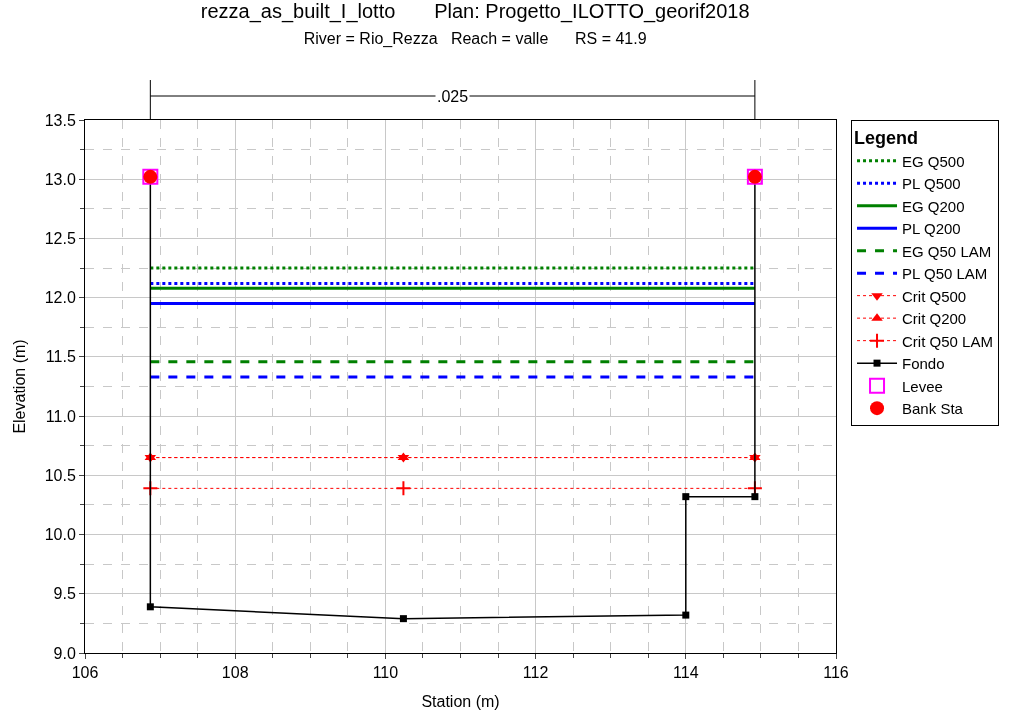 The image size is (1011, 719). What do you see at coordinates (945, 273) in the screenshot?
I see `legend-label: PL Q50 LAM` at bounding box center [945, 273].